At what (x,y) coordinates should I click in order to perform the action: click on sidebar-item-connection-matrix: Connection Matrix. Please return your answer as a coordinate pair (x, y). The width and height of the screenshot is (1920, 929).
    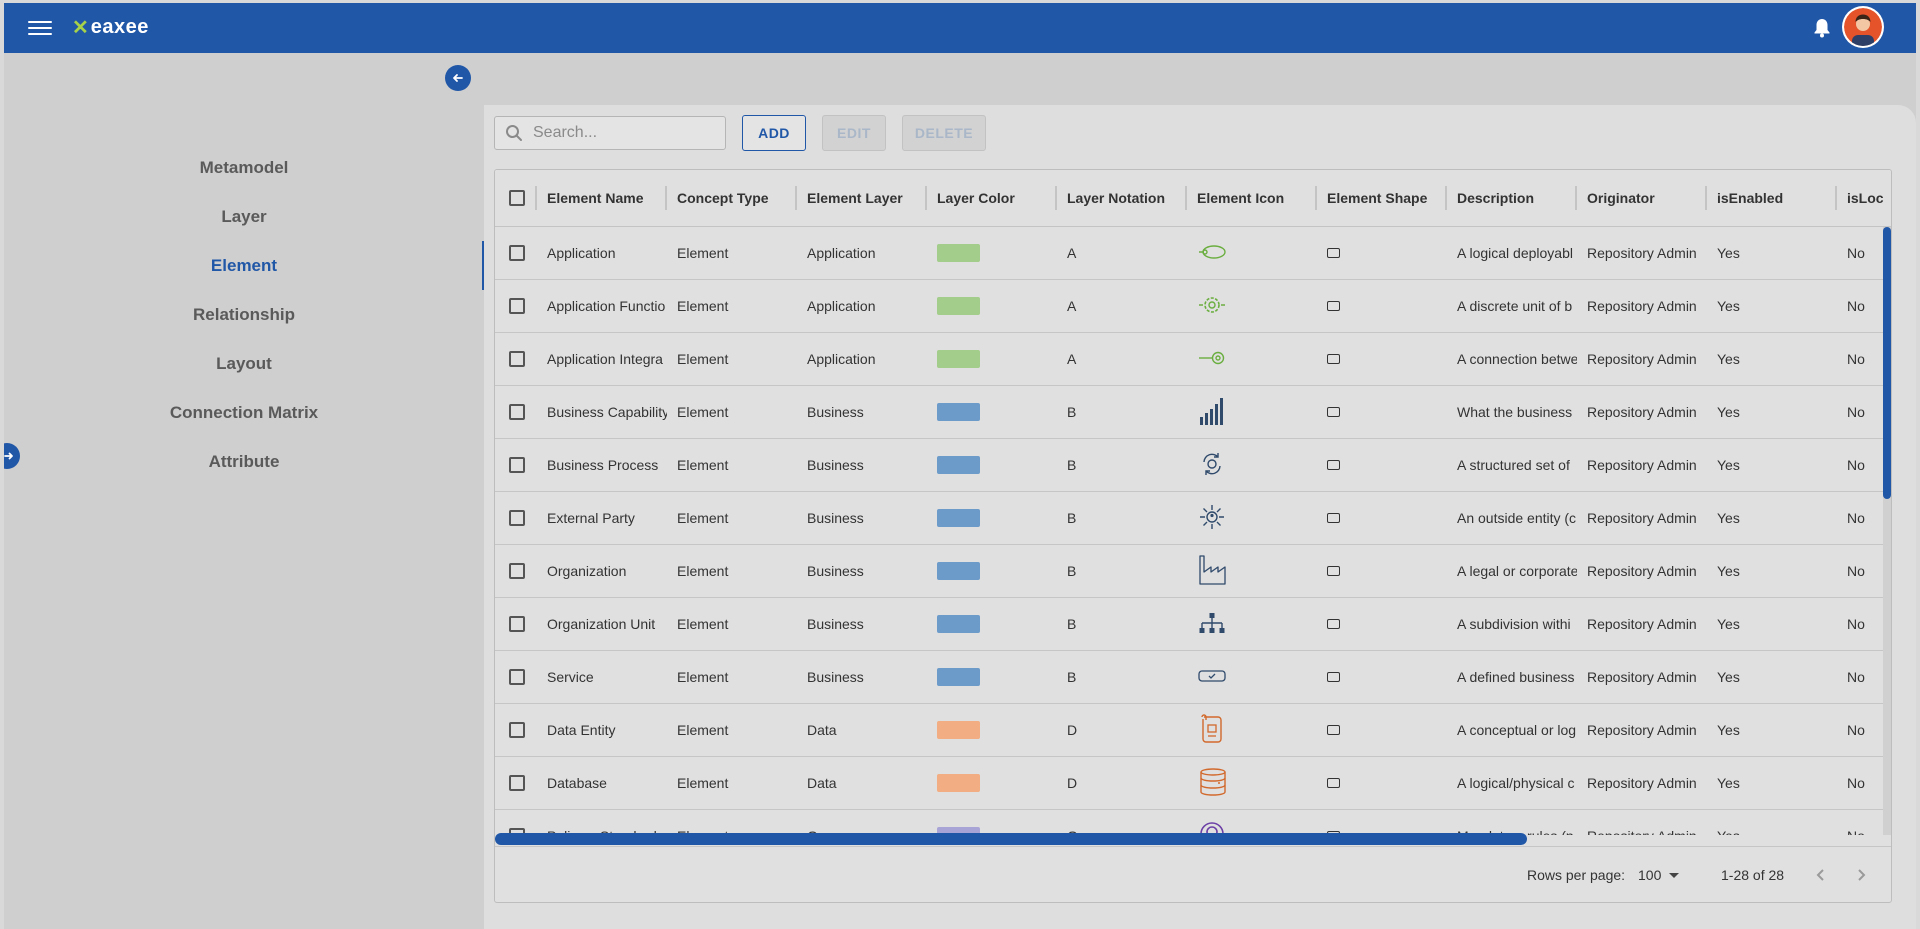
    Looking at the image, I should click on (244, 412).